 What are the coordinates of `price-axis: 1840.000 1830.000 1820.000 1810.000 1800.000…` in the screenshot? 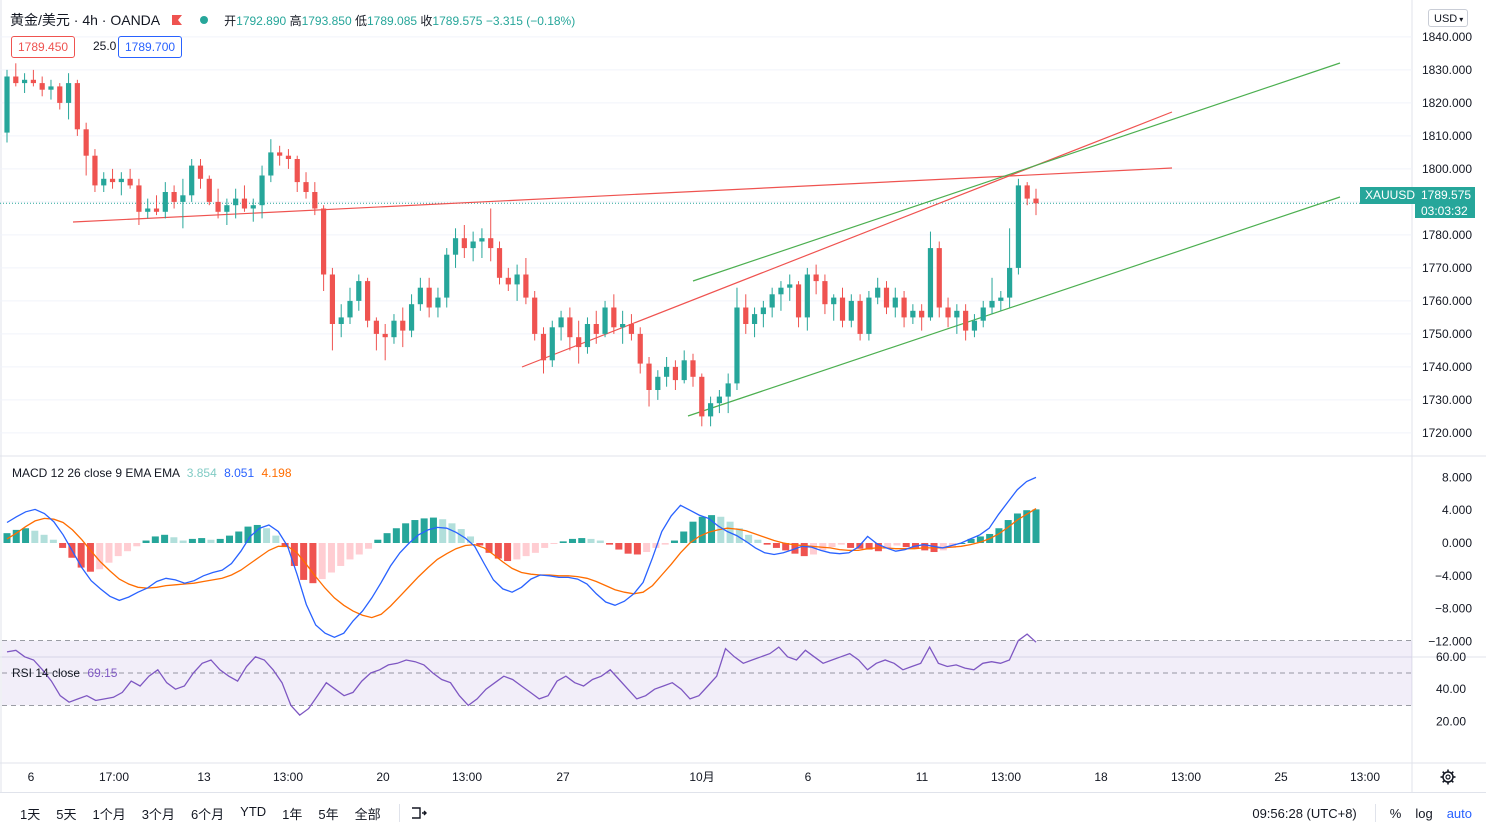 It's located at (1447, 235).